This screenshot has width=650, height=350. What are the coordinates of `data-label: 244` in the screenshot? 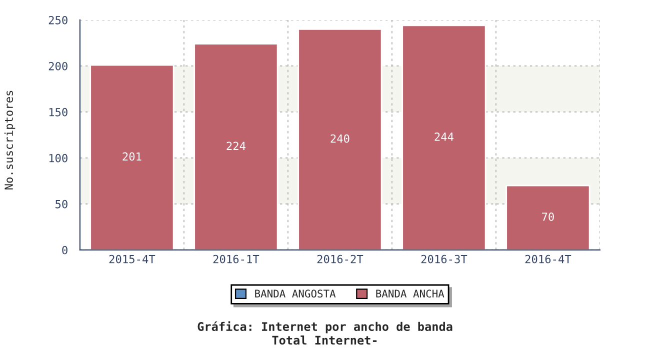 It's located at (444, 136).